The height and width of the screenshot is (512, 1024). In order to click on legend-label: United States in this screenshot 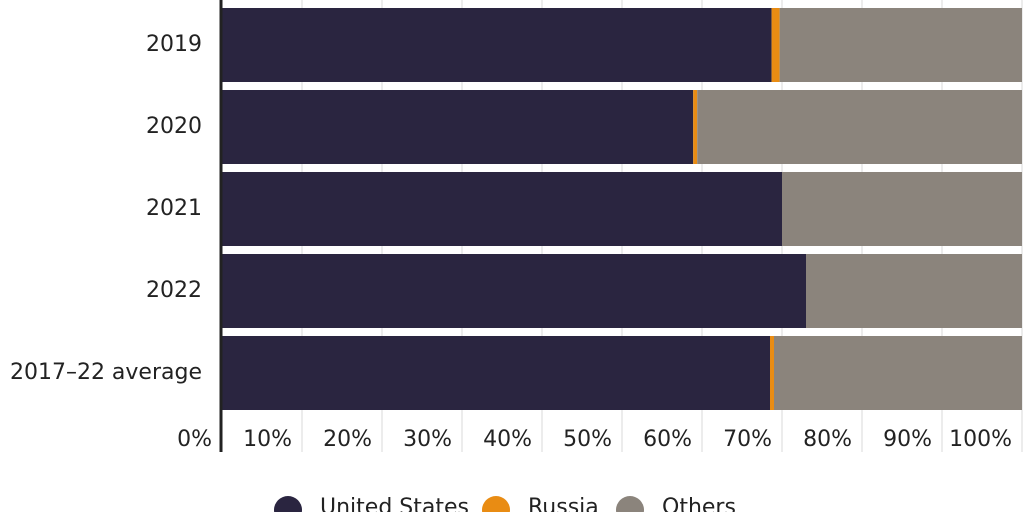, I will do `click(394, 503)`.